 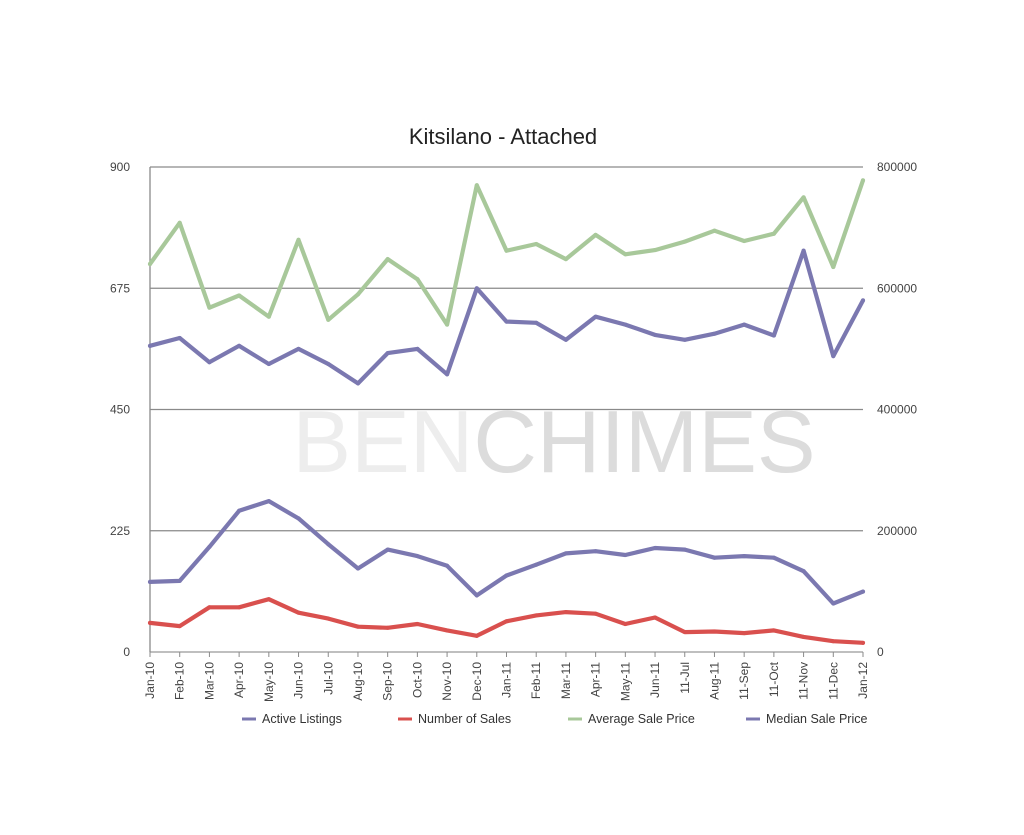 I want to click on x-tick-label: Aug-11, so click(x=714, y=681).